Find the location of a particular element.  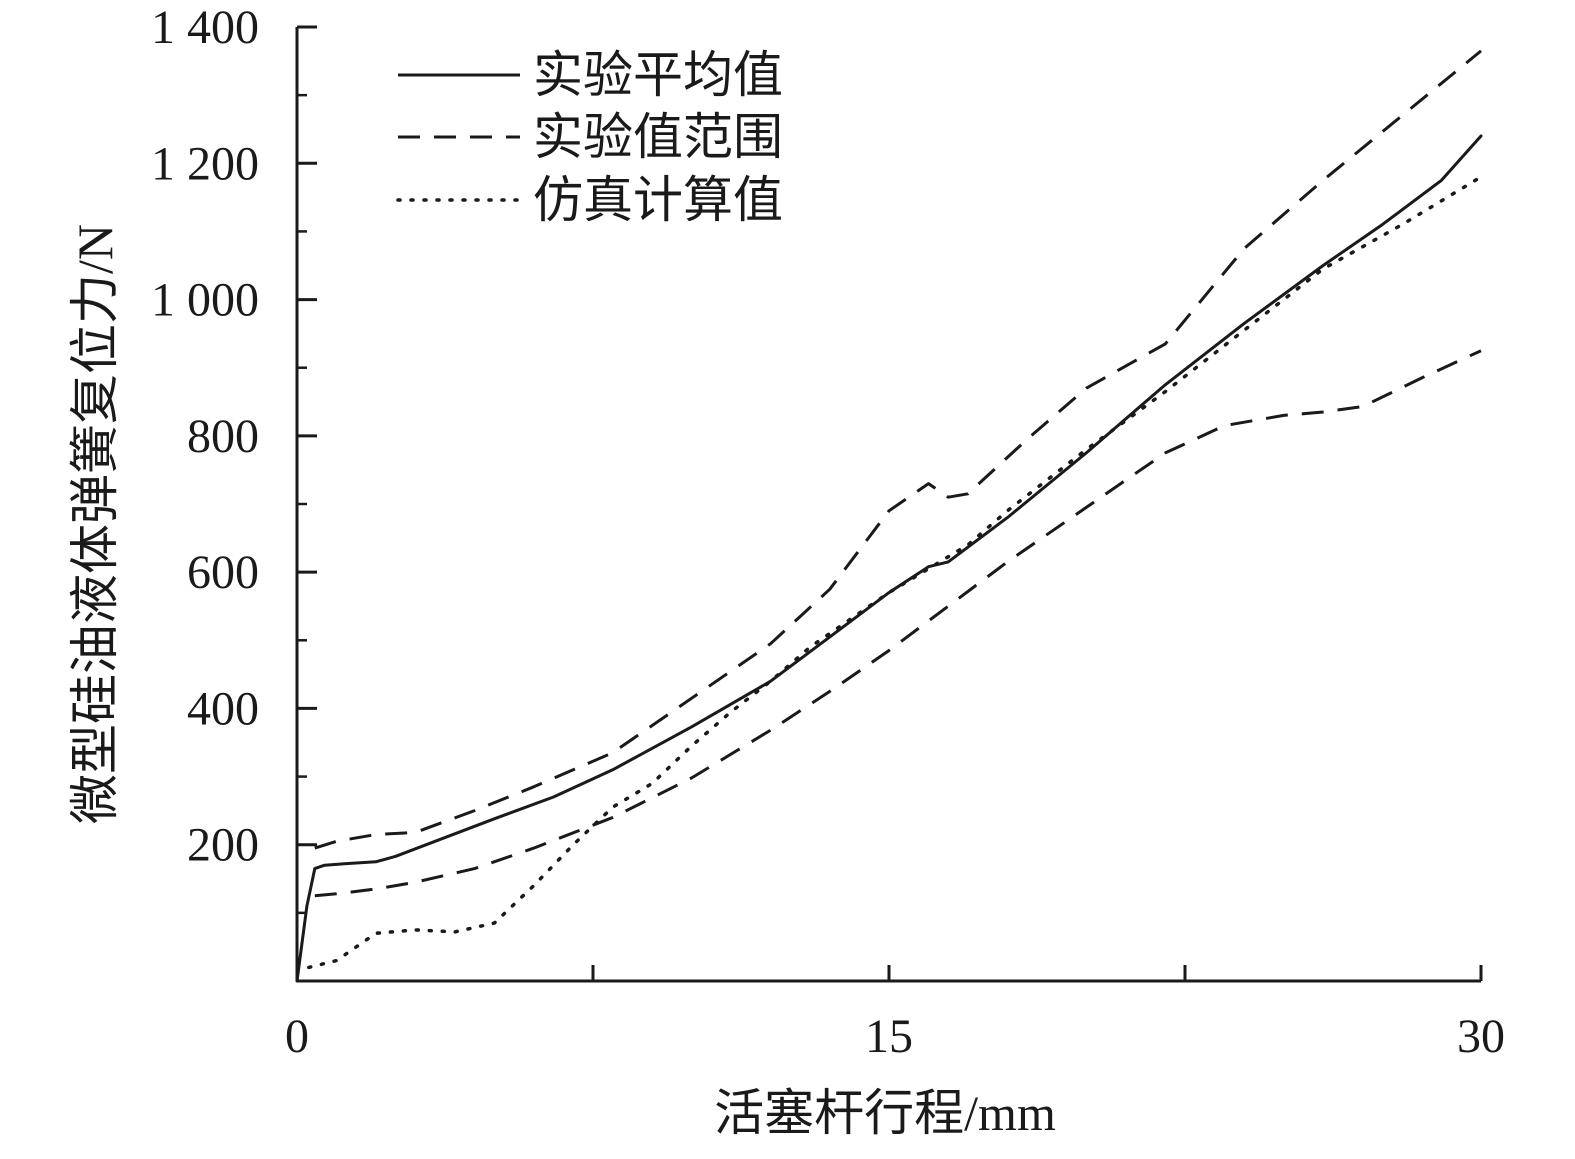

y-tick-label: 800 is located at coordinates (223, 436).